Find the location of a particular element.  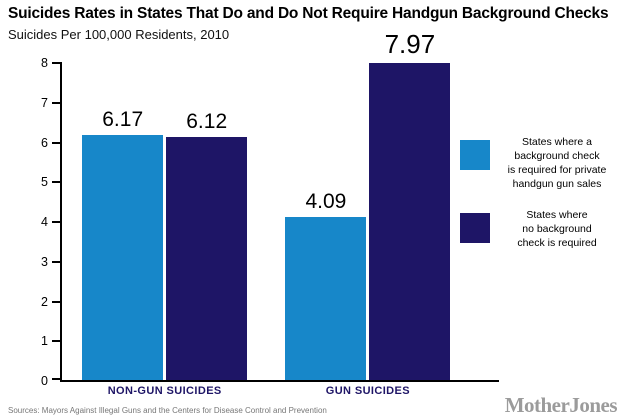

y-tick-label: 6 is located at coordinates (44, 142).